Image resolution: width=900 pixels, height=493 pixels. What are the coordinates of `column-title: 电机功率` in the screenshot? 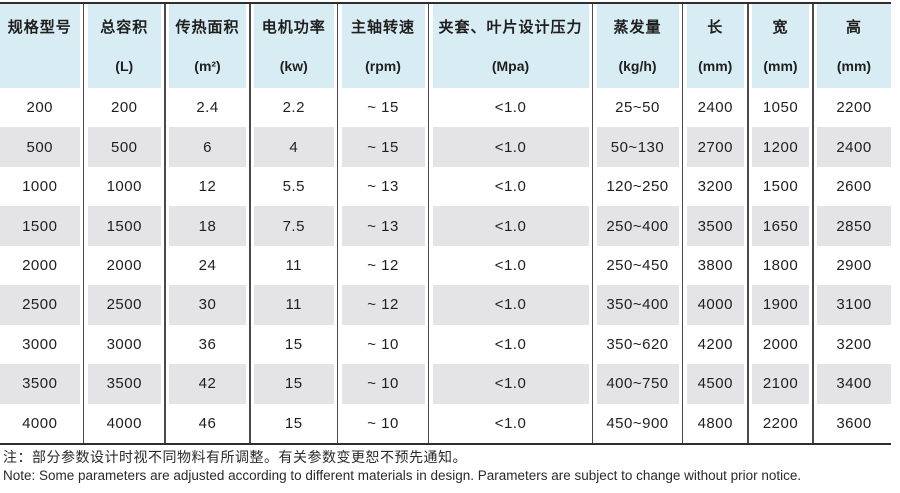 It's located at (293, 27).